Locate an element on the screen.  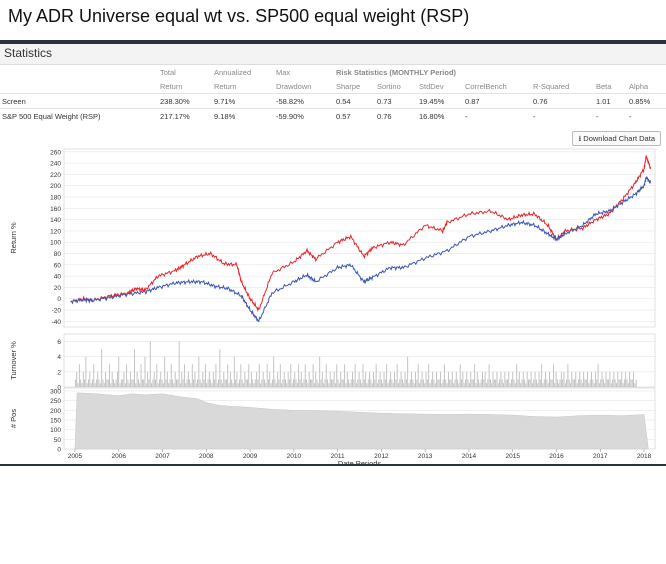
y-tick-label: 200 is located at coordinates (55, 411).